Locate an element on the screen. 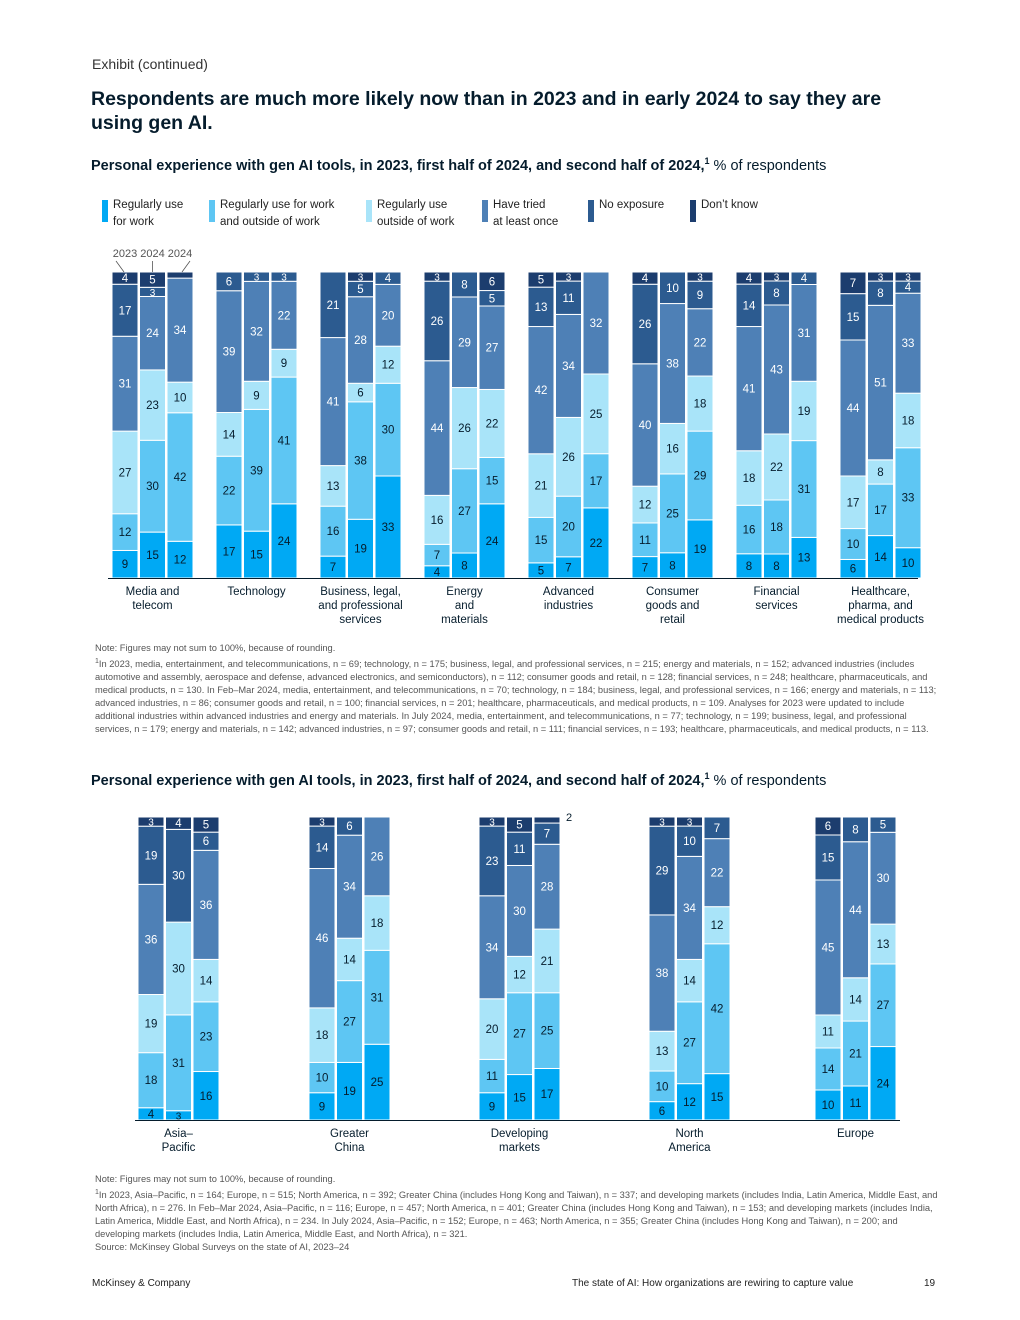 The image size is (1020, 1320). data-label: 33 is located at coordinates (908, 499).